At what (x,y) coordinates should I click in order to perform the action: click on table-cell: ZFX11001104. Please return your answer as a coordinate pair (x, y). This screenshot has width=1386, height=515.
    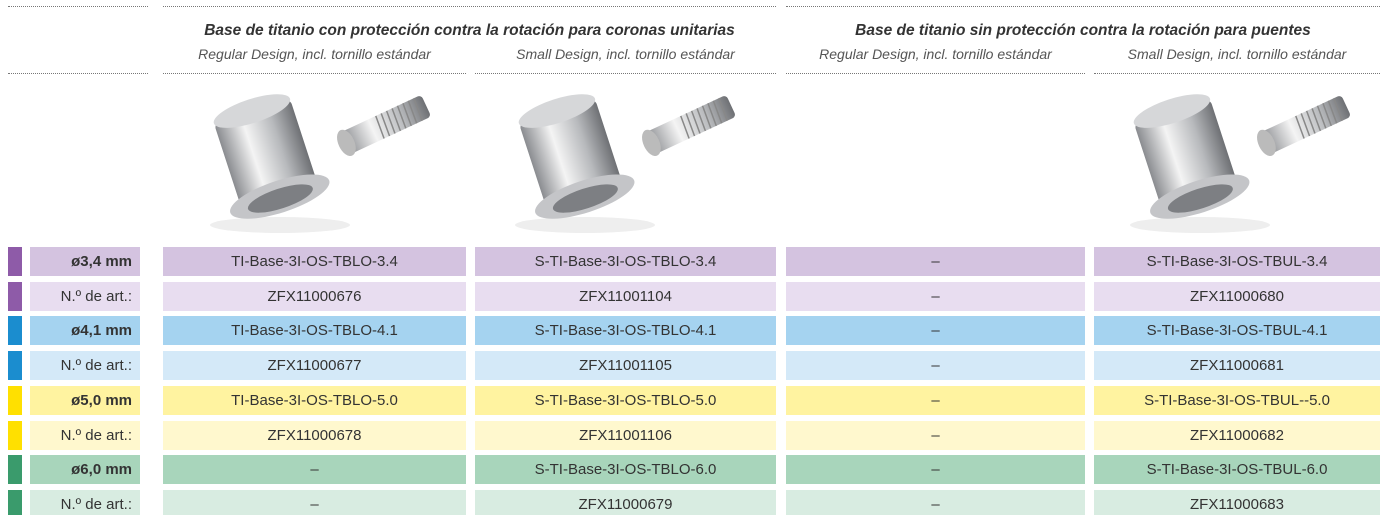
    Looking at the image, I should click on (625, 296).